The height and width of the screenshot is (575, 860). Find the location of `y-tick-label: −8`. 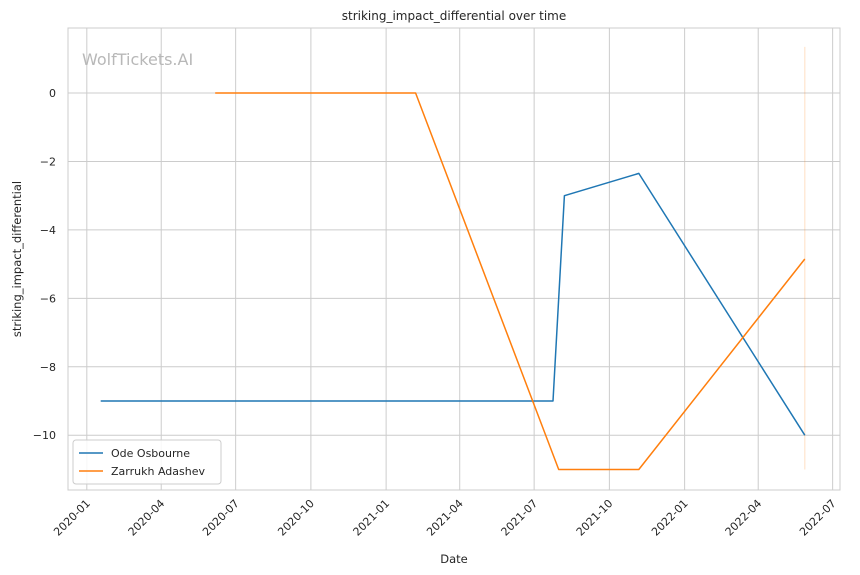

y-tick-label: −8 is located at coordinates (48, 367).